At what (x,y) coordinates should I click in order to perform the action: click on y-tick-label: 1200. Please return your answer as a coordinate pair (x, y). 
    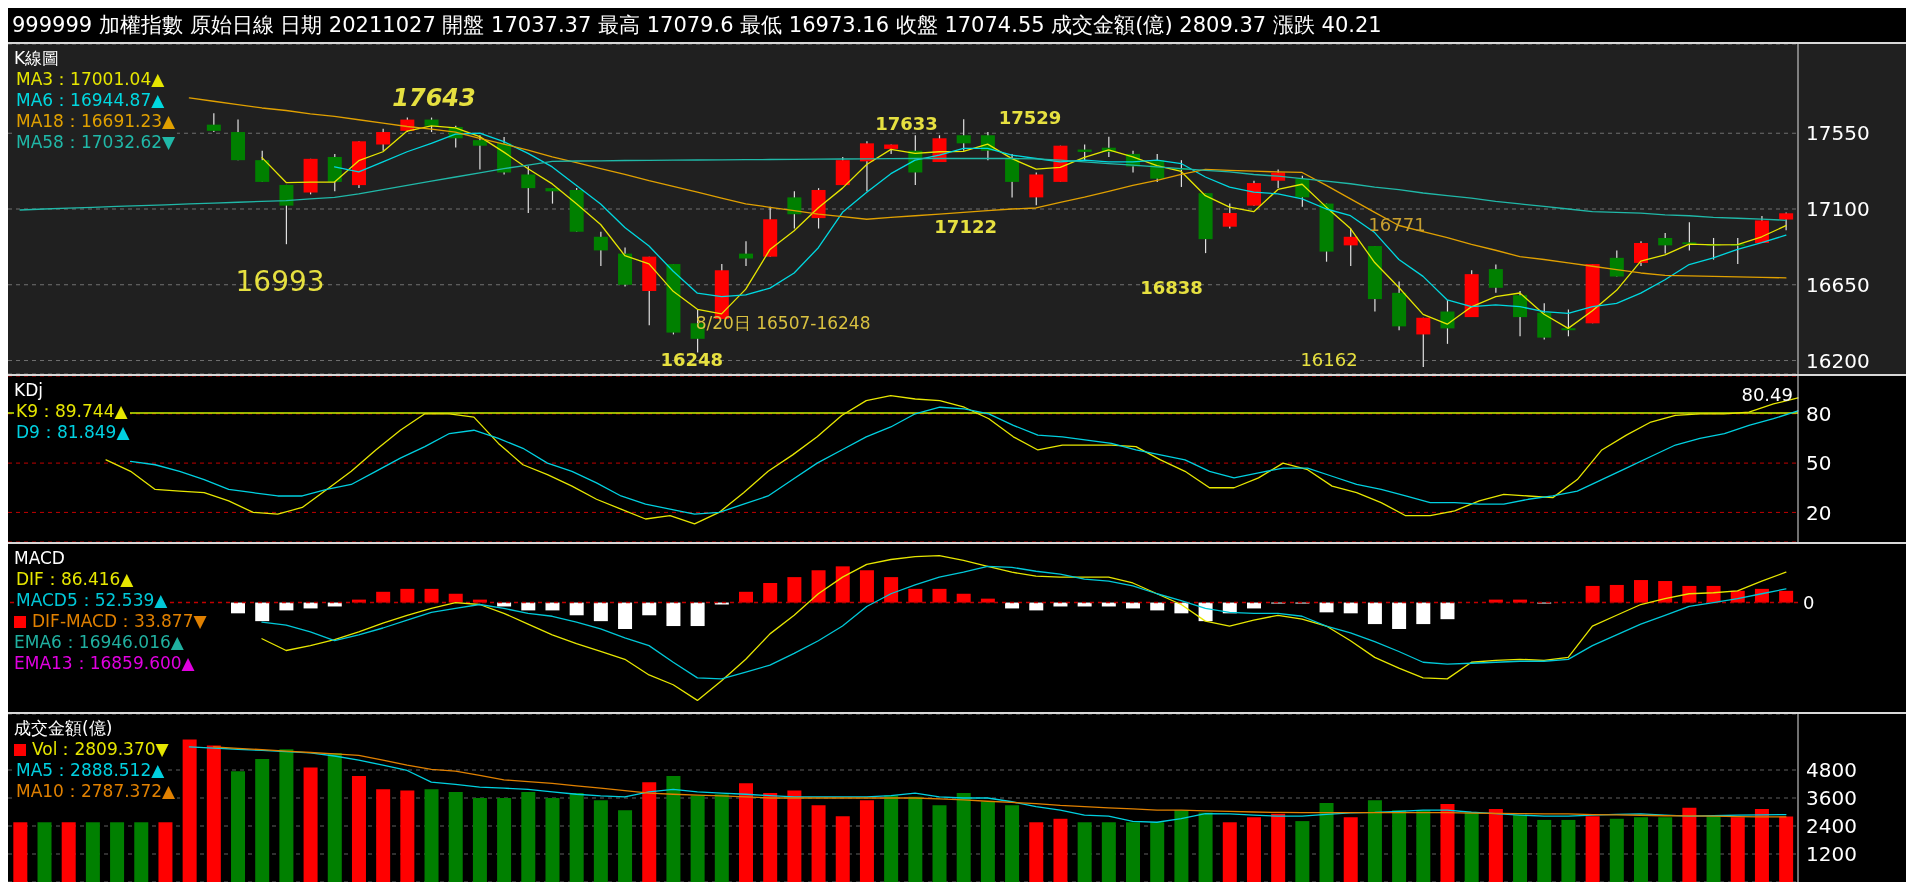
    Looking at the image, I should click on (1831, 854).